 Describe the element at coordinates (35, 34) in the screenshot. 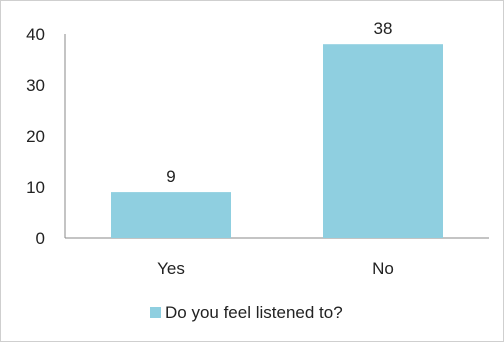

I see `y-tick-label: 40` at that location.